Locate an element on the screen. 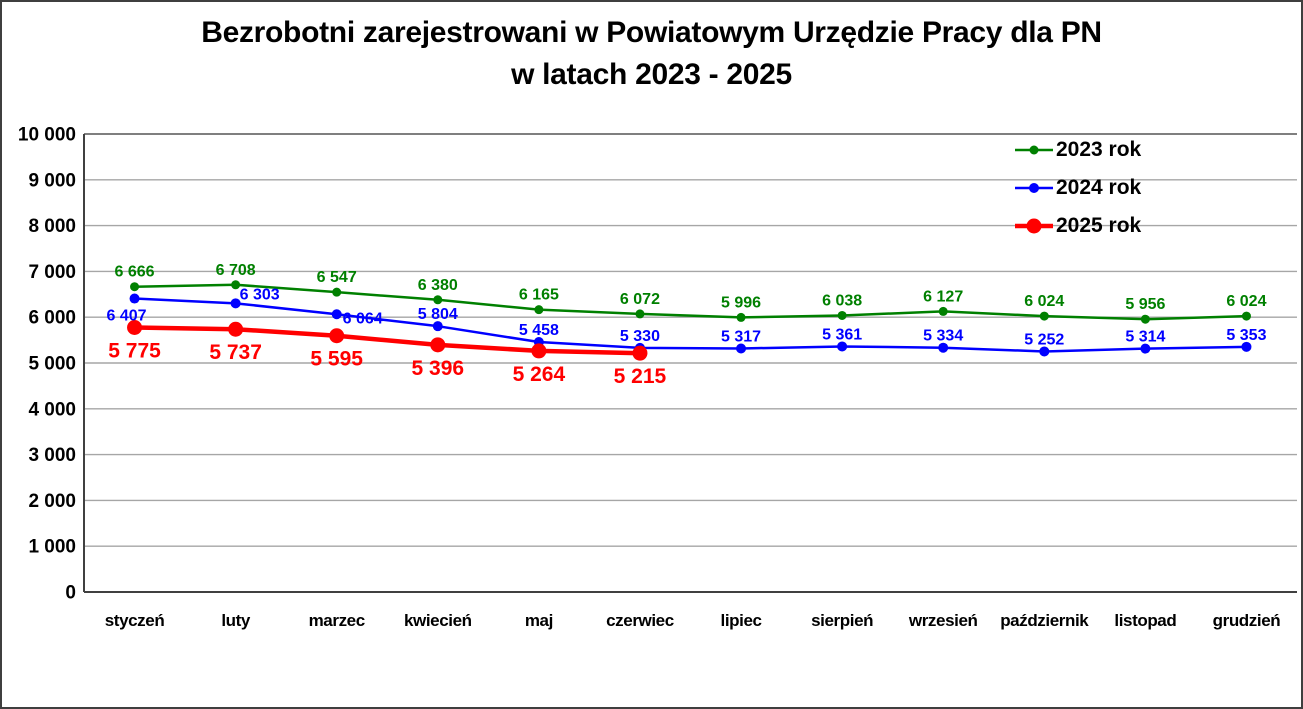 Image resolution: width=1303 pixels, height=709 pixels. y-axis-tick-label: 1 000 is located at coordinates (52, 547).